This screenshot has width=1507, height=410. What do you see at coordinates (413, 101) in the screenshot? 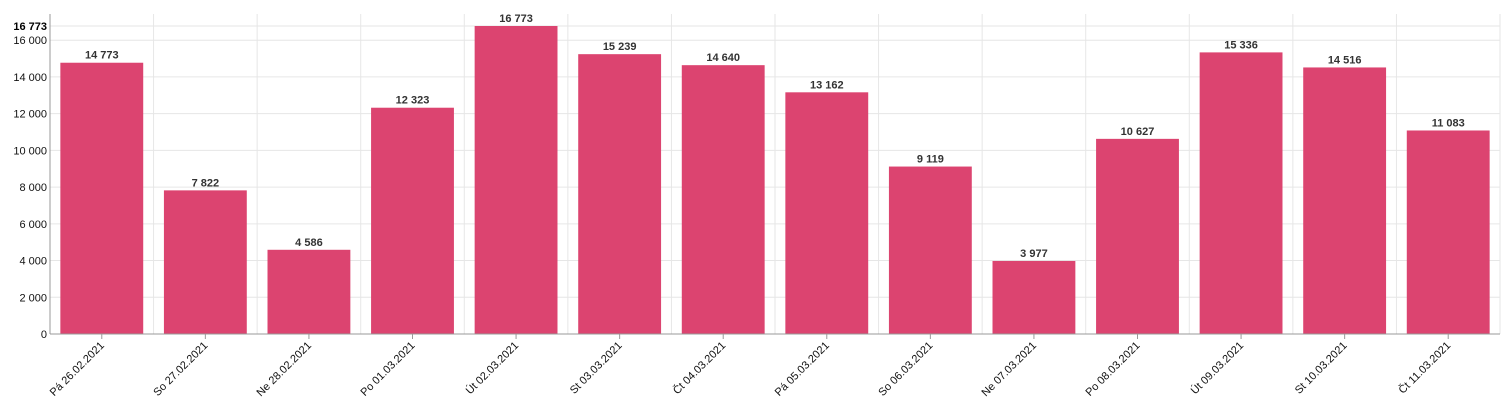
I see `data-label: 12 323` at bounding box center [413, 101].